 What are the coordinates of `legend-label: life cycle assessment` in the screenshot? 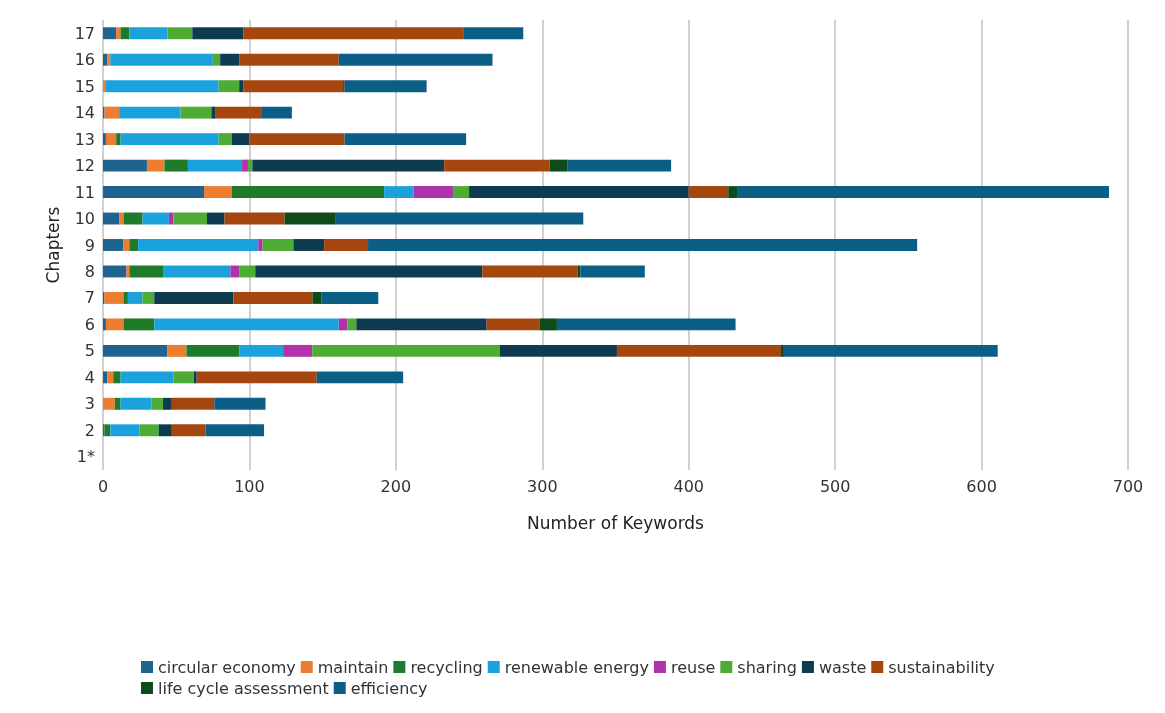 It's located at (243, 688).